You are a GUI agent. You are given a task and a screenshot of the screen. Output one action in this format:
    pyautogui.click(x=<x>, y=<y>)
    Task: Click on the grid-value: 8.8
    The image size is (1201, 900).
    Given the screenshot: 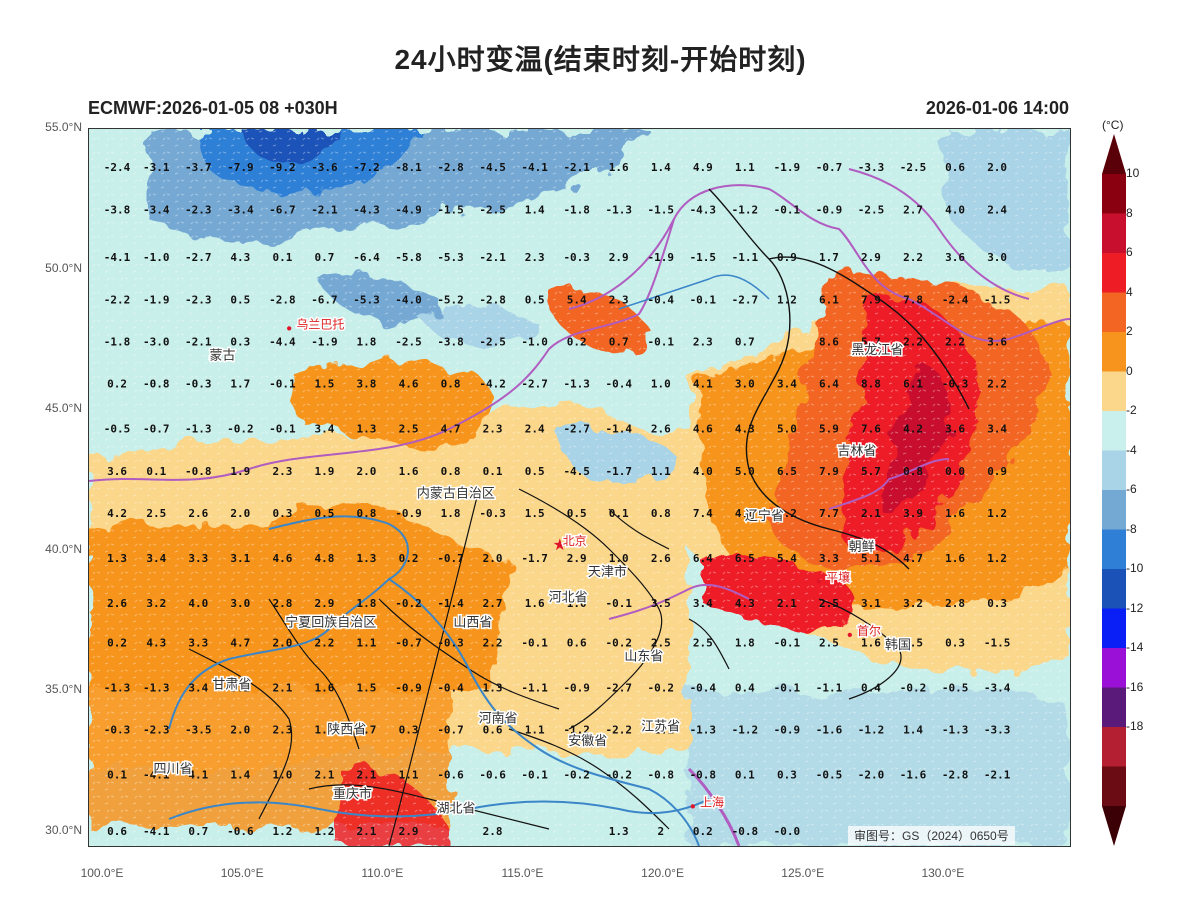 What is the action you would take?
    pyautogui.click(x=871, y=384)
    